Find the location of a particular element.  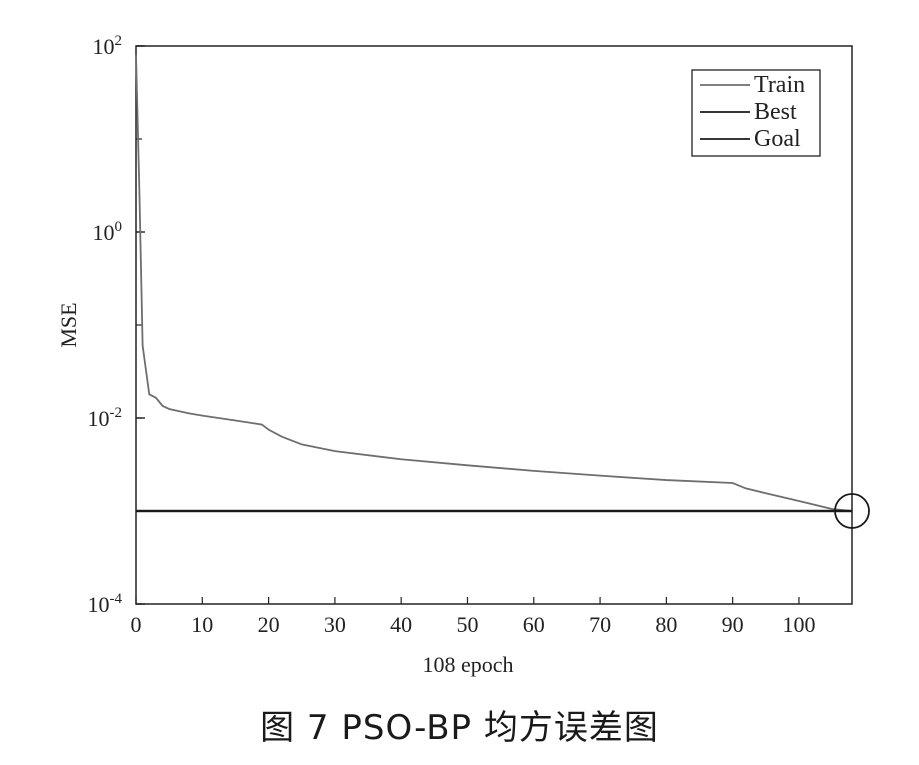

x-tick-label: 20 is located at coordinates (269, 624).